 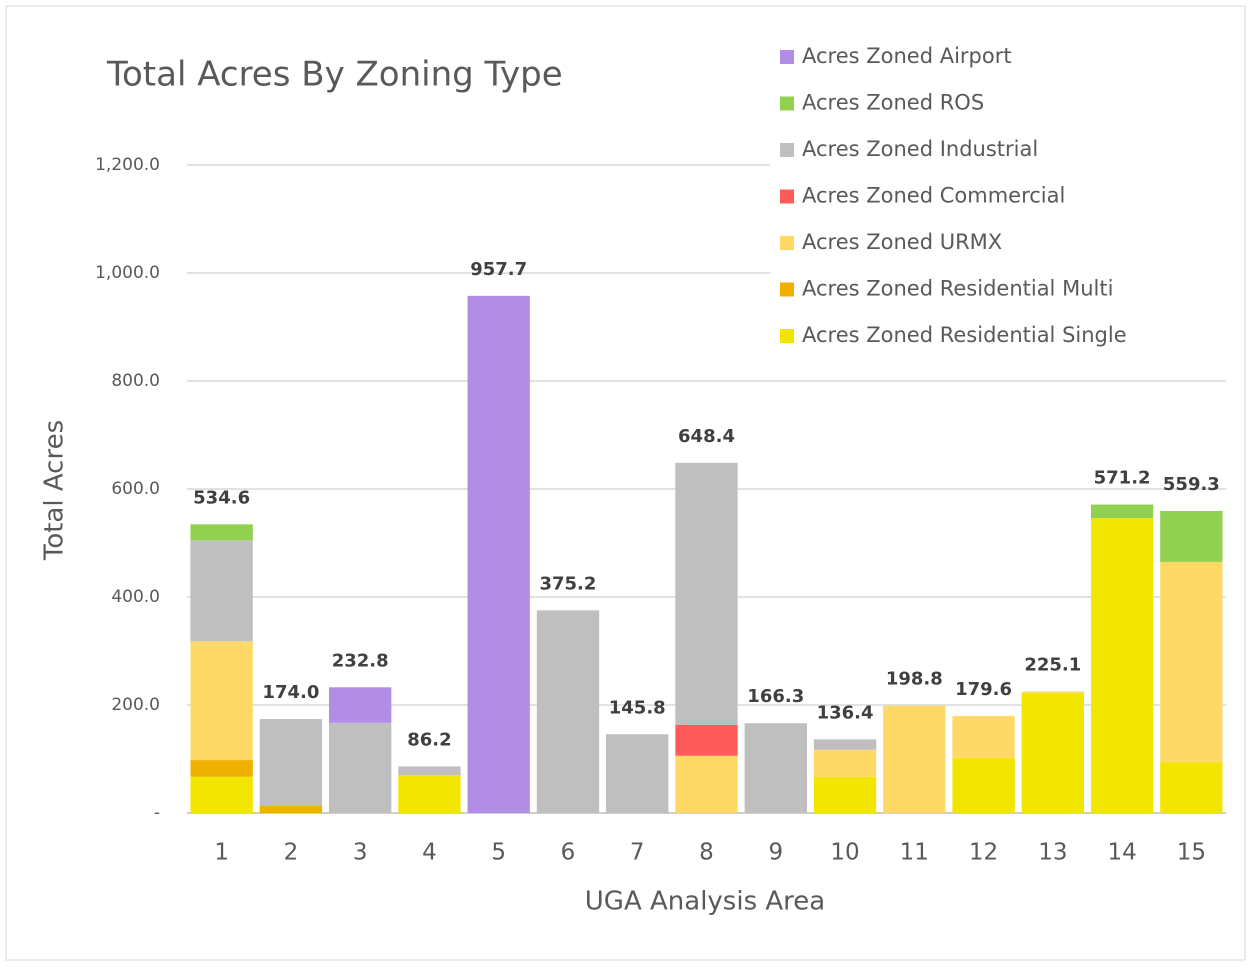 What do you see at coordinates (775, 853) in the screenshot?
I see `x-tick-label: 9` at bounding box center [775, 853].